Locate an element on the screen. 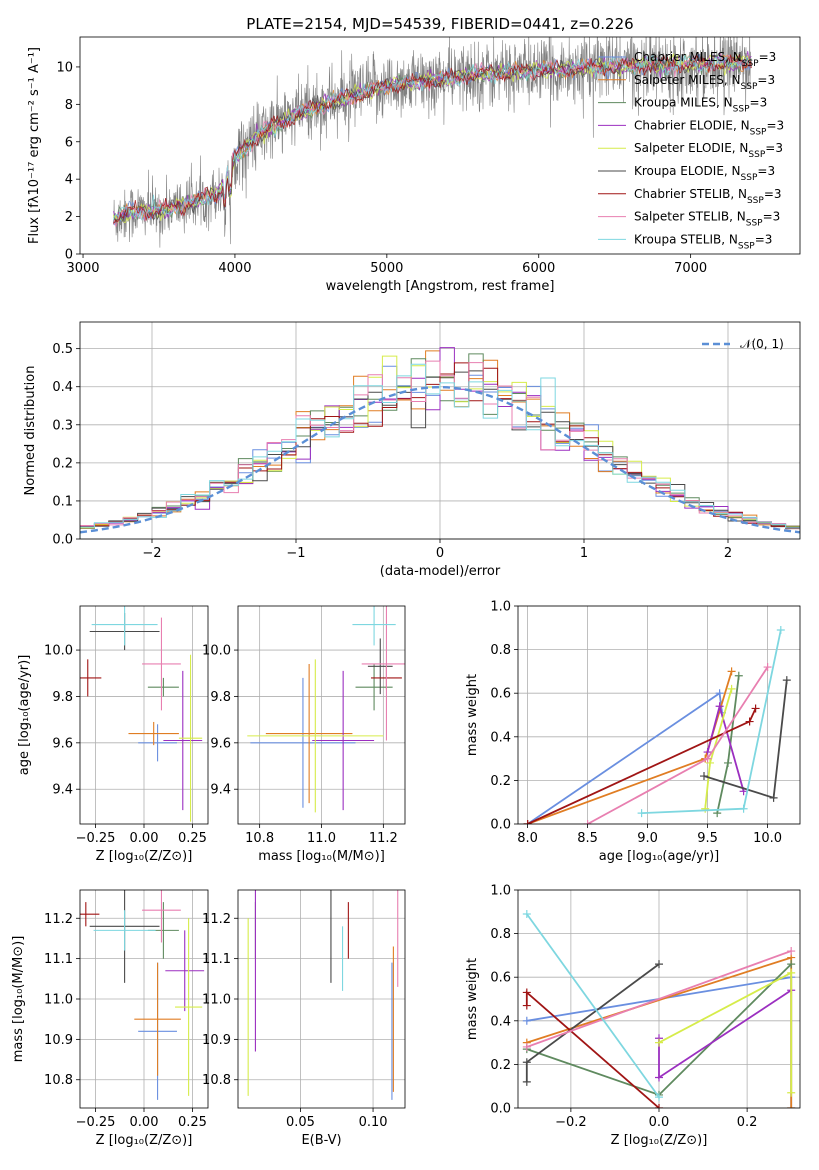 This screenshot has width=819, height=1170. x-tick-label: 11.0 is located at coordinates (321, 838).